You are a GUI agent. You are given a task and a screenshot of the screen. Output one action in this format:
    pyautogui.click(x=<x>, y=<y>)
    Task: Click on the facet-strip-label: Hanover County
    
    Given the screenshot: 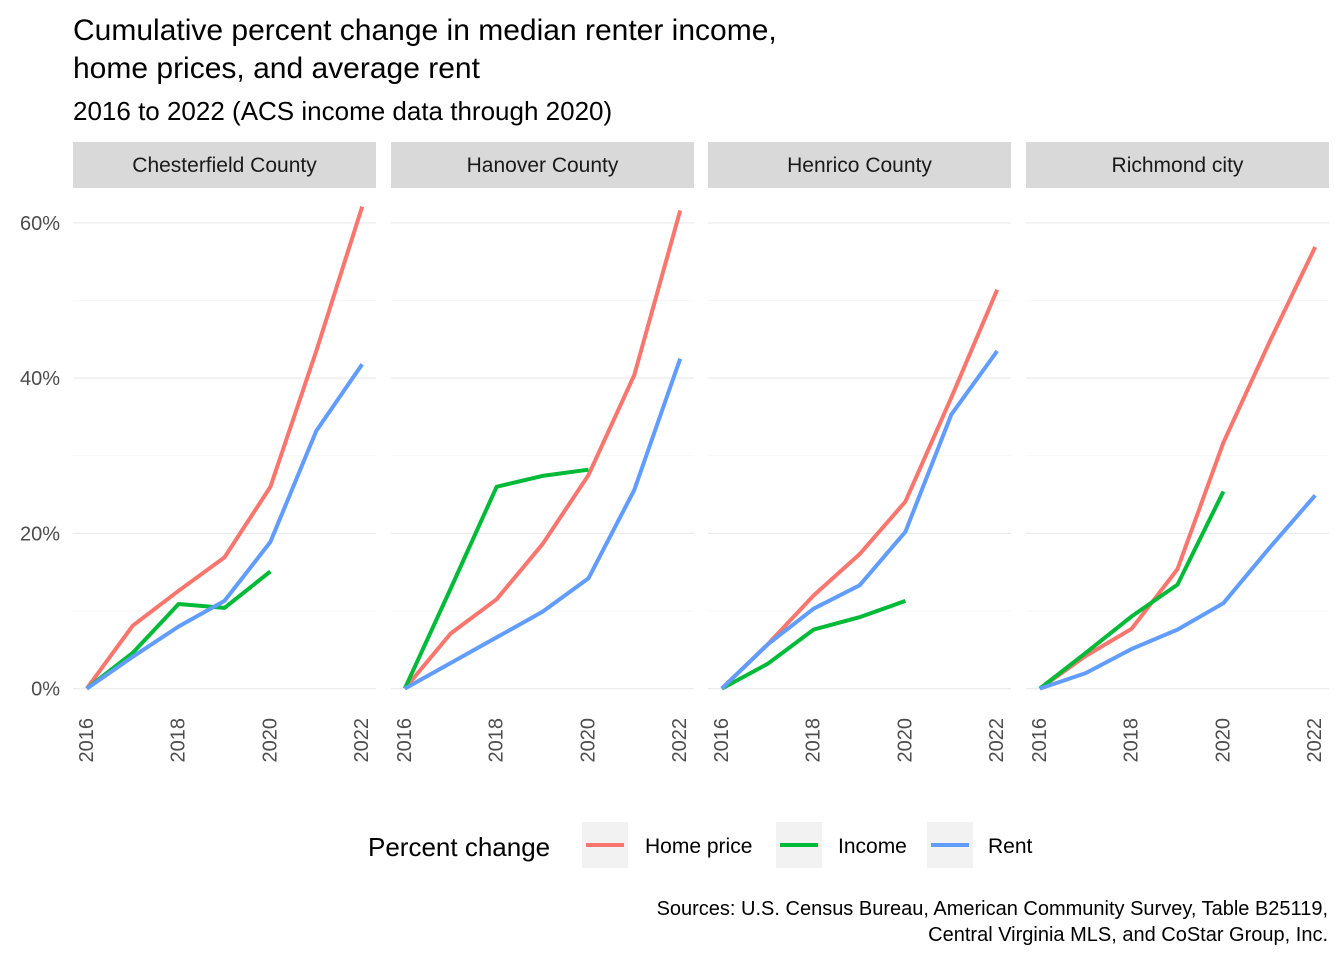 What is the action you would take?
    pyautogui.click(x=543, y=165)
    